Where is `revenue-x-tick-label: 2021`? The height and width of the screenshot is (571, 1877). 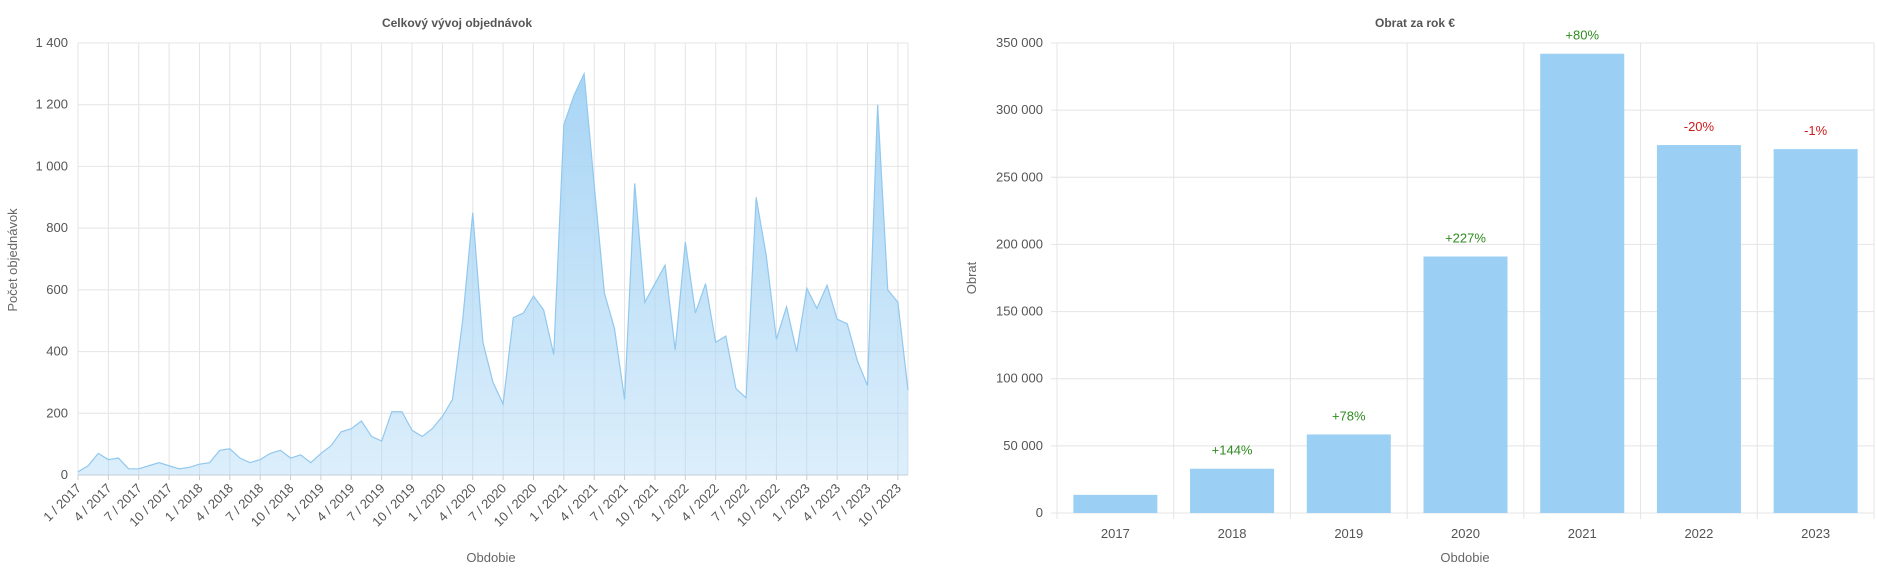
revenue-x-tick-label: 2021 is located at coordinates (1582, 533).